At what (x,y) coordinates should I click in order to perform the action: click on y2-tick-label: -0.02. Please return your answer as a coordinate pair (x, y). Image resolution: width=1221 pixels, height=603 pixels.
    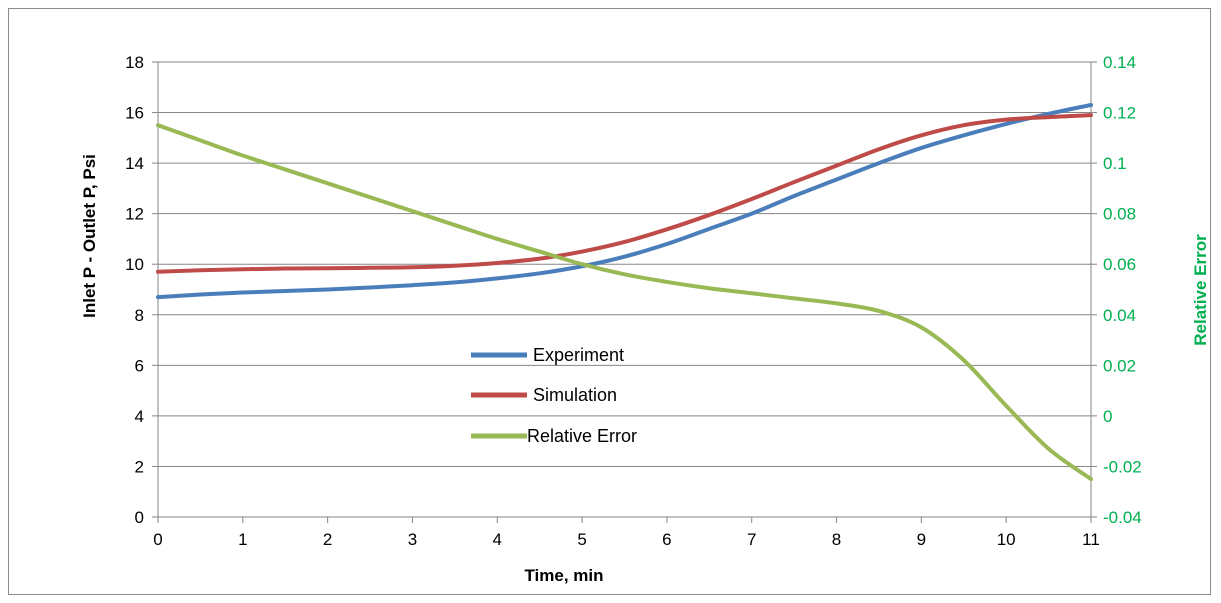
    Looking at the image, I should click on (1122, 466).